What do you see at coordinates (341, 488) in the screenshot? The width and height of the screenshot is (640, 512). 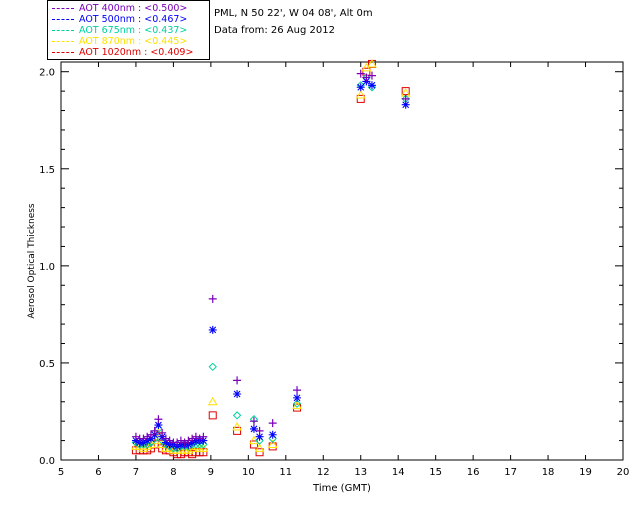 I see `x-axis-label: Time (GMT)` at bounding box center [341, 488].